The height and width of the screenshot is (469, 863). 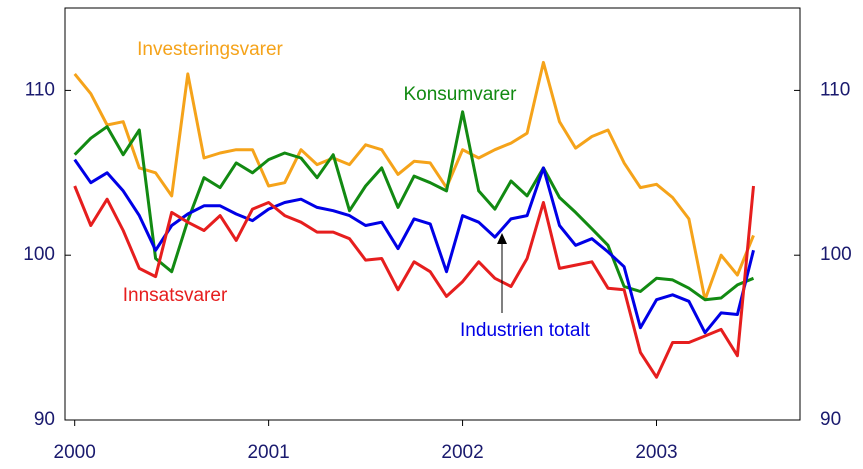 What do you see at coordinates (210, 49) in the screenshot?
I see `series-label: Investeringsvarer` at bounding box center [210, 49].